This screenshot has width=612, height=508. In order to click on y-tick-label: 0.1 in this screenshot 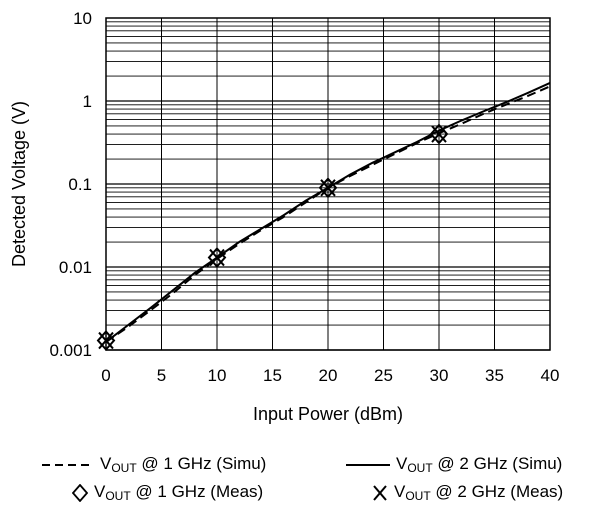, I will do `click(80, 184)`.